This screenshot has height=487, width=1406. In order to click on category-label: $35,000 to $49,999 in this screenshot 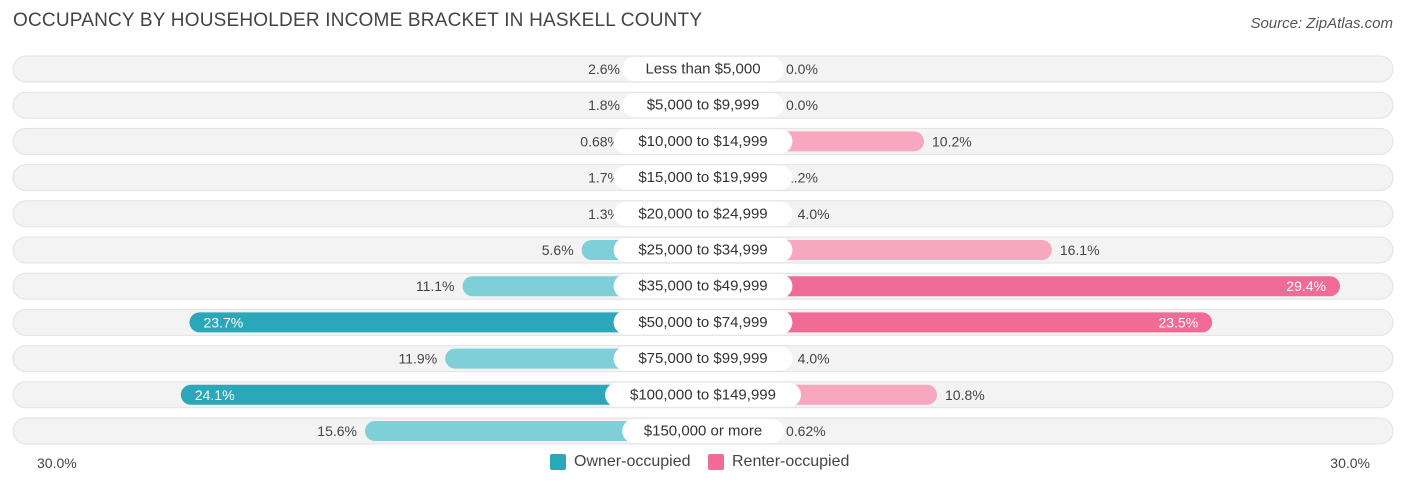, I will do `click(702, 286)`.